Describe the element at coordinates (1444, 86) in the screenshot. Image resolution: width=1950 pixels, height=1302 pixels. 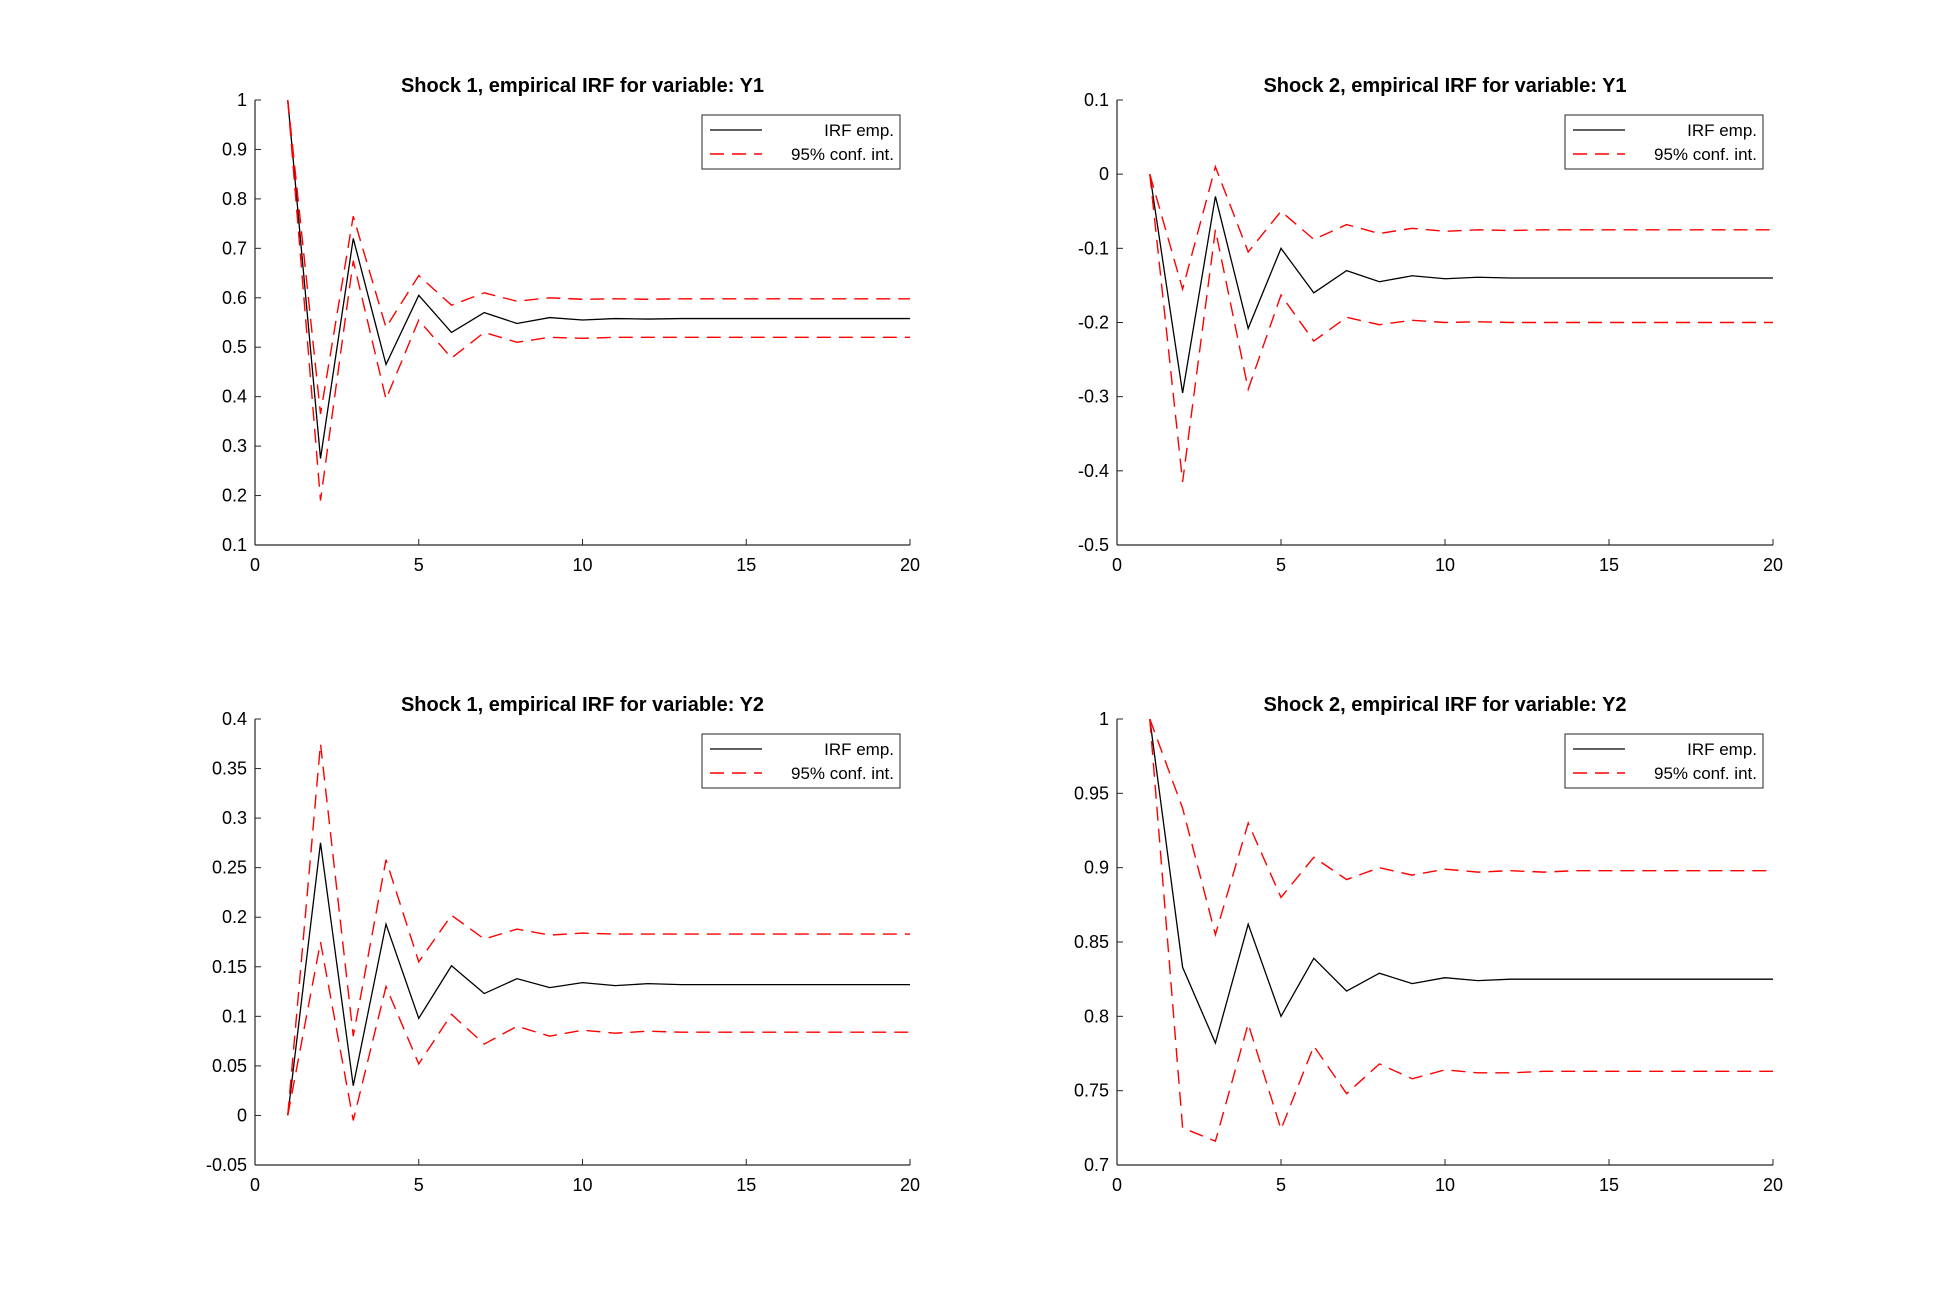
I see `chart-title: Shock 2, empirical IRF for variable: Y1` at that location.